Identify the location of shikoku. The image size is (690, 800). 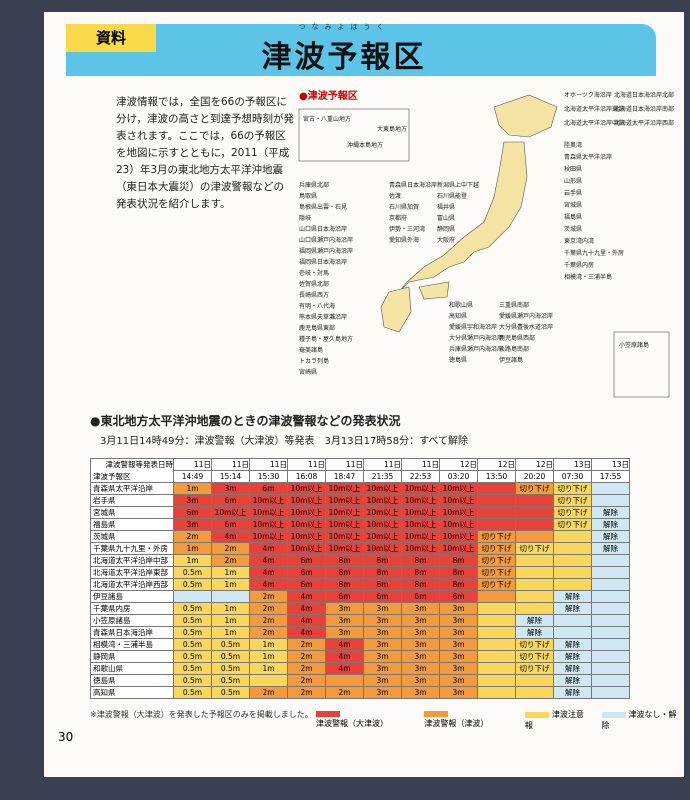
(434, 290).